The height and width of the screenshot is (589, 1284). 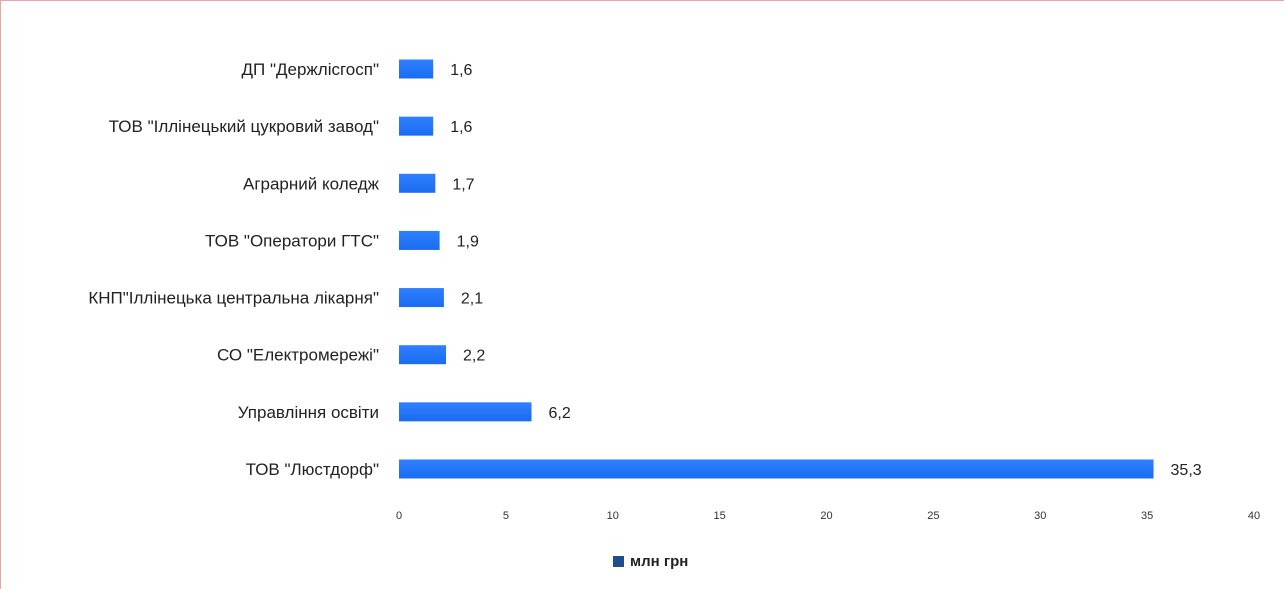 What do you see at coordinates (506, 516) in the screenshot?
I see `x-tick-label: 5` at bounding box center [506, 516].